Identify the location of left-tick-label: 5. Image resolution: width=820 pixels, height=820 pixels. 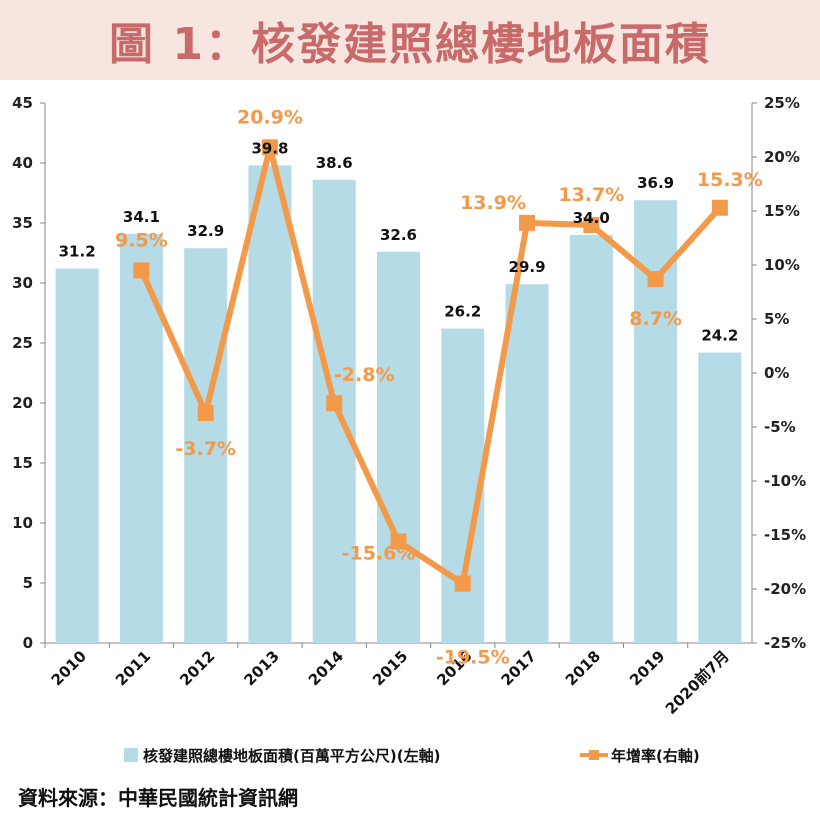
(28, 583).